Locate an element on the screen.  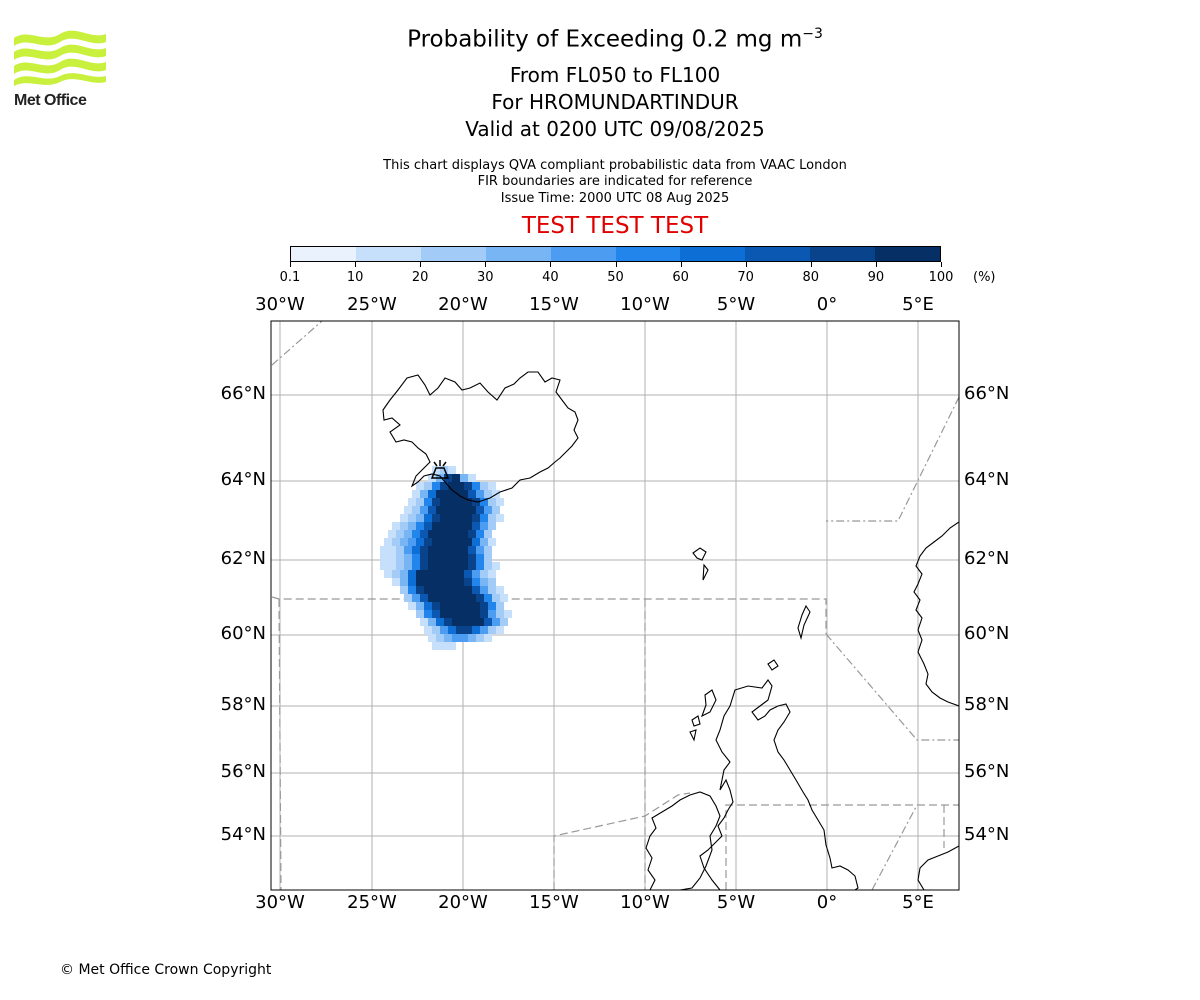
colorbar-tick-label: 70 is located at coordinates (745, 277).